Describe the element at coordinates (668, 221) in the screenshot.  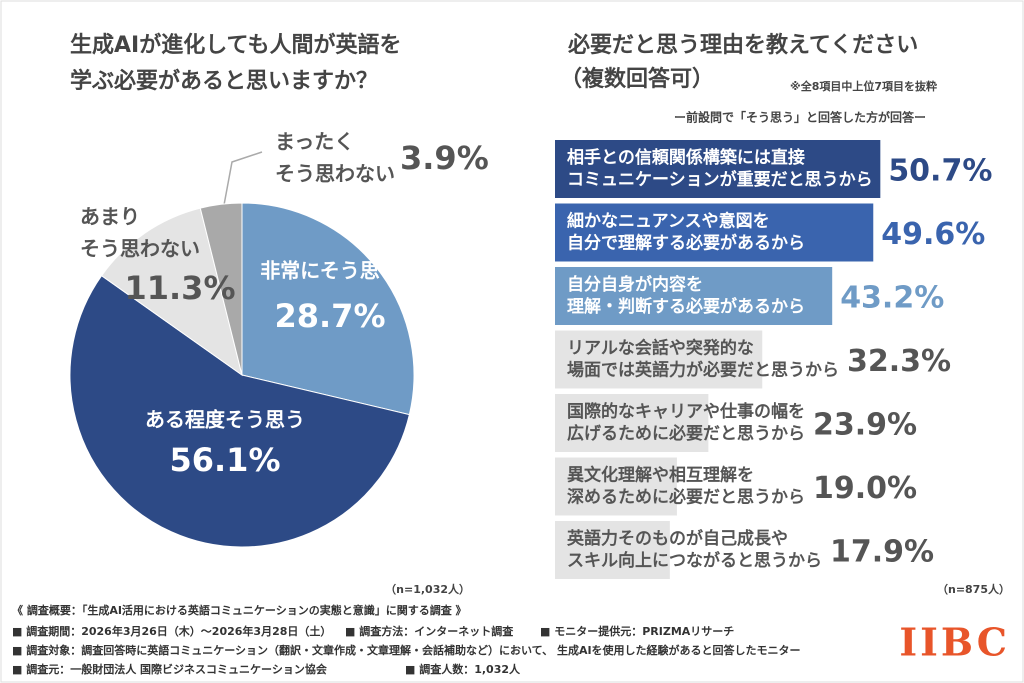
I see `bar-label: 細かなニュアンスや意図を` at that location.